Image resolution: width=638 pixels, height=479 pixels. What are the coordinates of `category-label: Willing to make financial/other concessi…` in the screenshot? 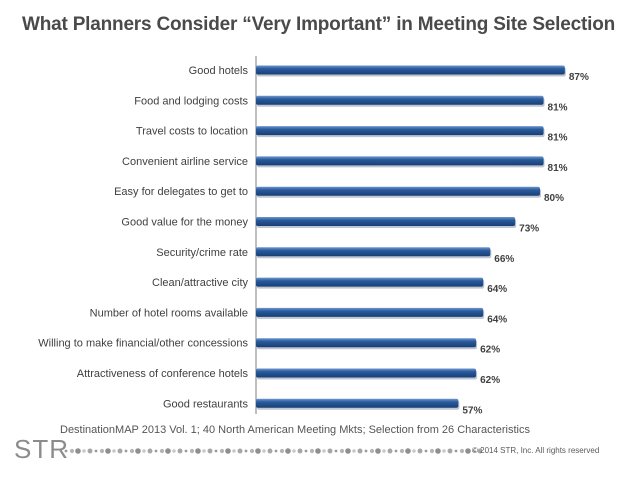 It's located at (143, 344).